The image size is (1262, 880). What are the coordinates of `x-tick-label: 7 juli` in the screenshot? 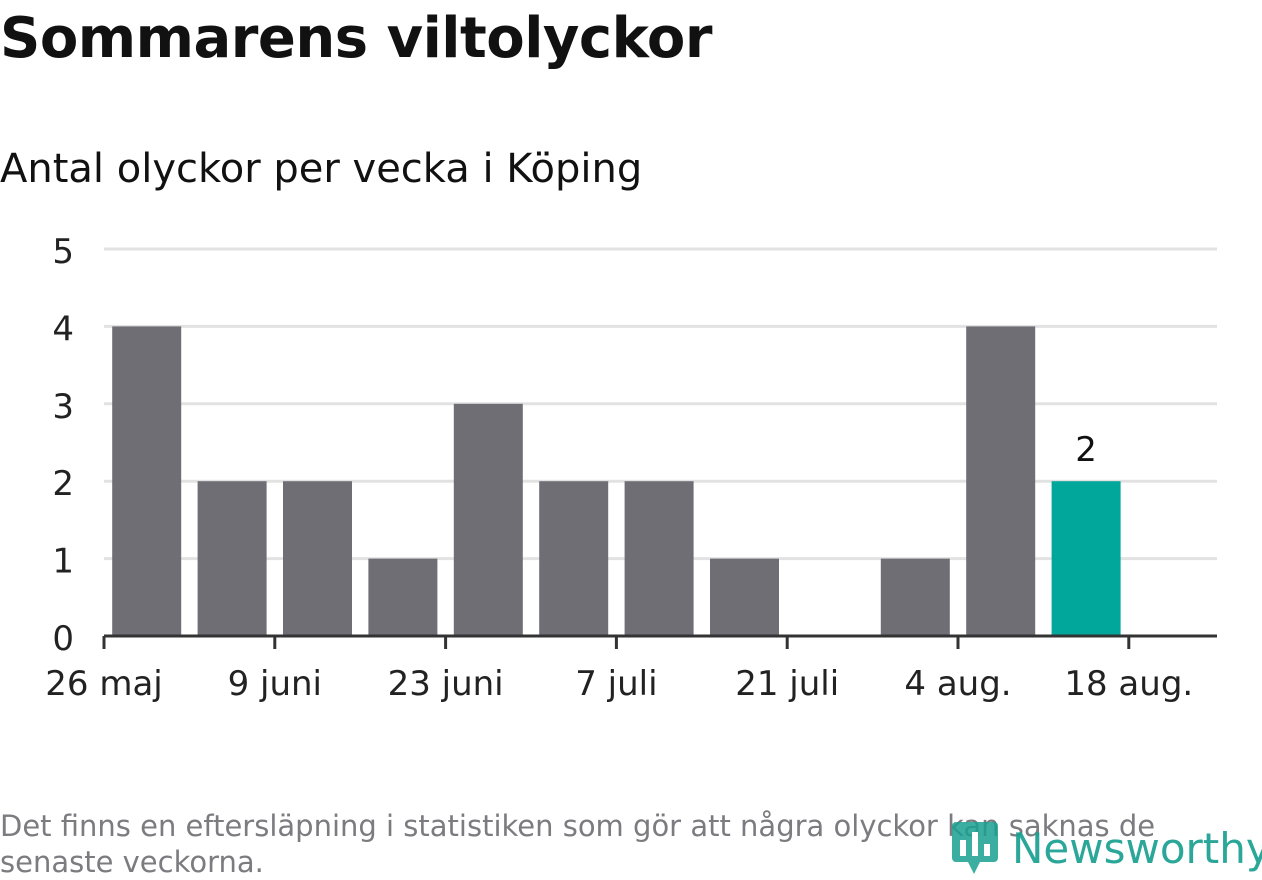 It's located at (616, 684).